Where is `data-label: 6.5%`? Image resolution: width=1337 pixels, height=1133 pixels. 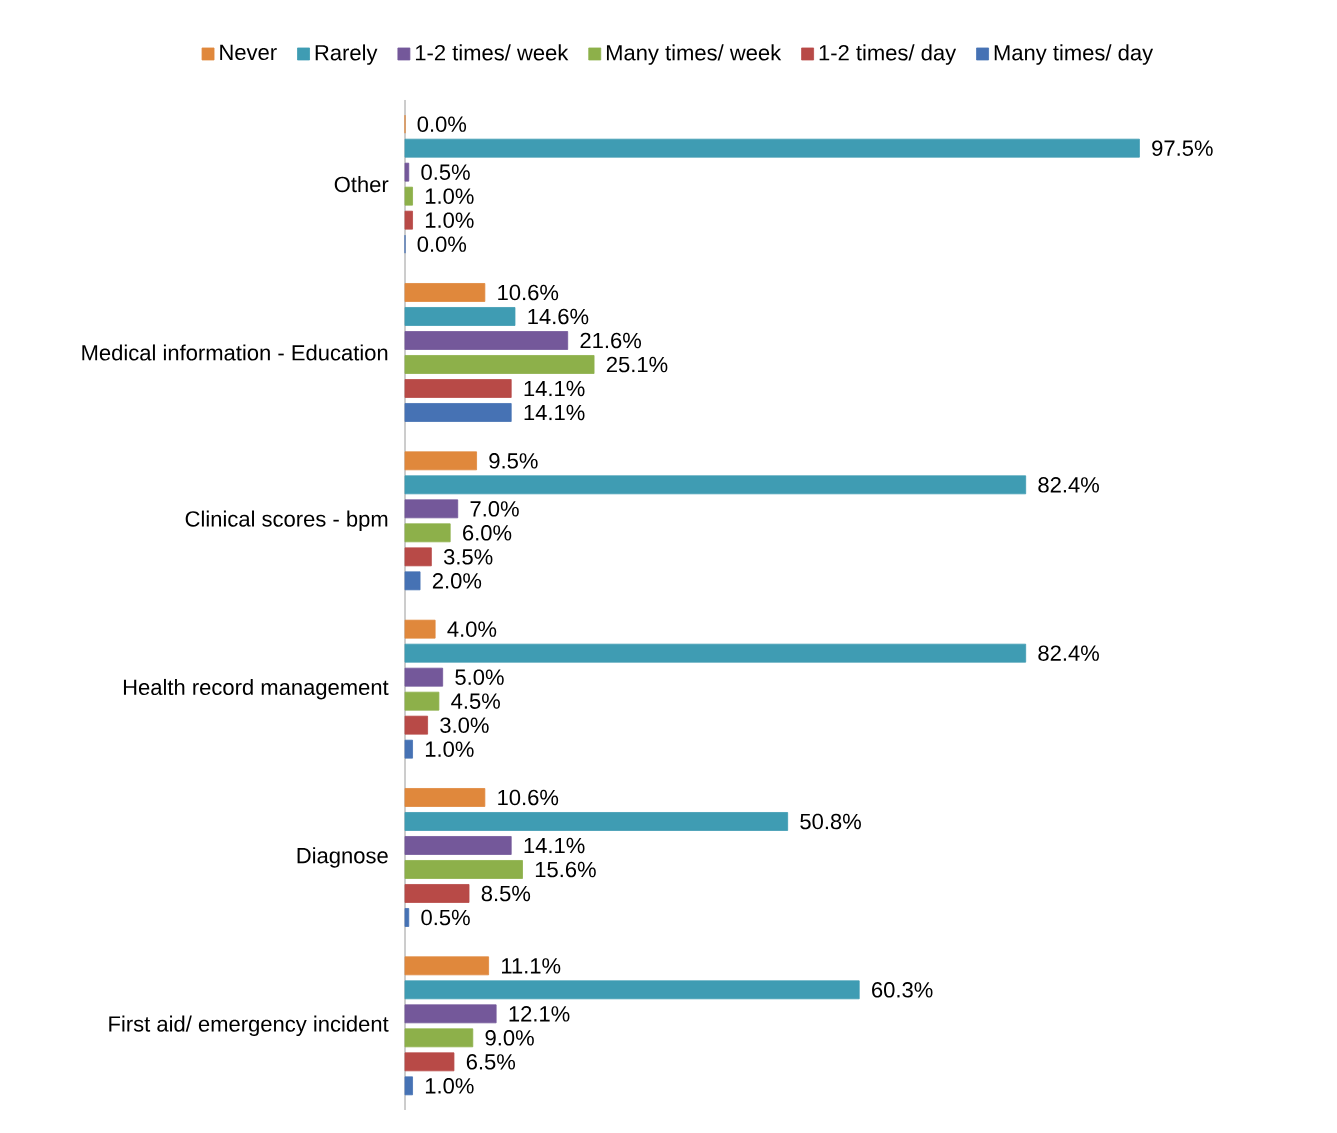
data-label: 6.5% is located at coordinates (491, 1062).